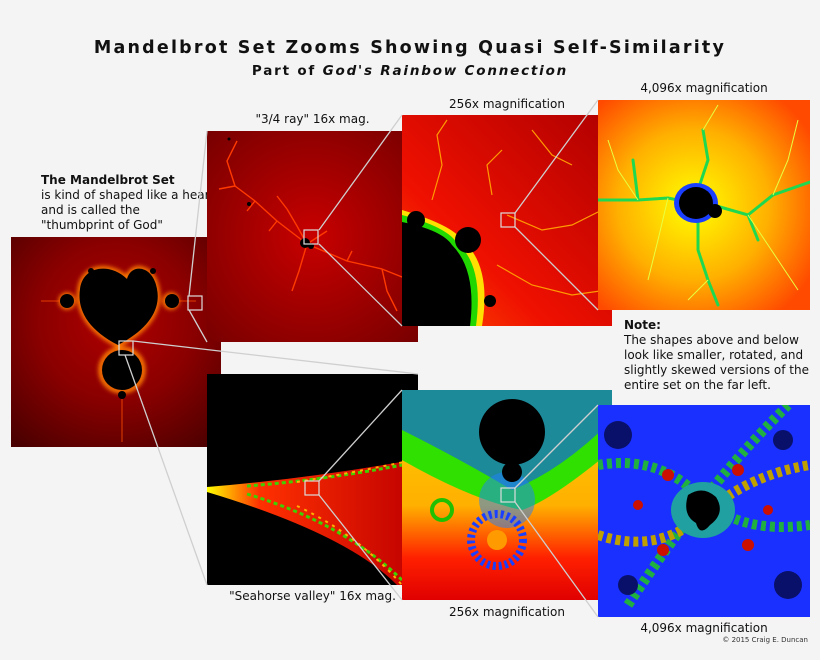  What do you see at coordinates (312, 596) in the screenshot?
I see `bottom-panel-1-label: "Seahorse valley" 16x mag.` at bounding box center [312, 596].